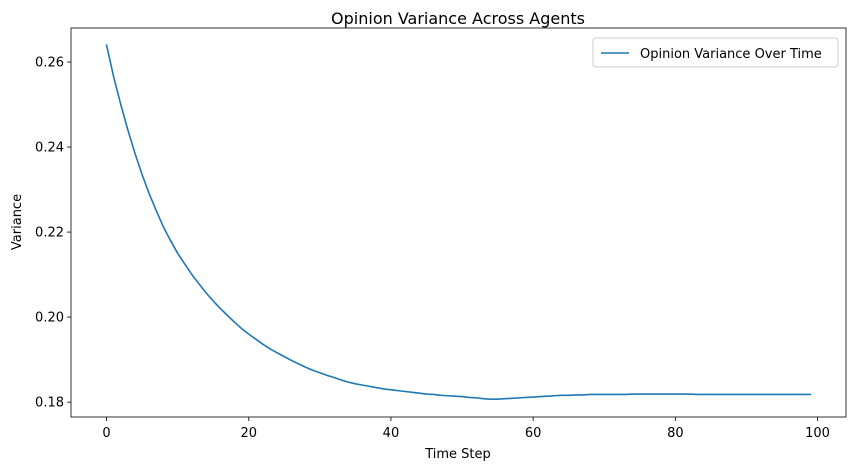 The height and width of the screenshot is (470, 855). What do you see at coordinates (49, 148) in the screenshot?
I see `y-tick-label: 0.24` at bounding box center [49, 148].